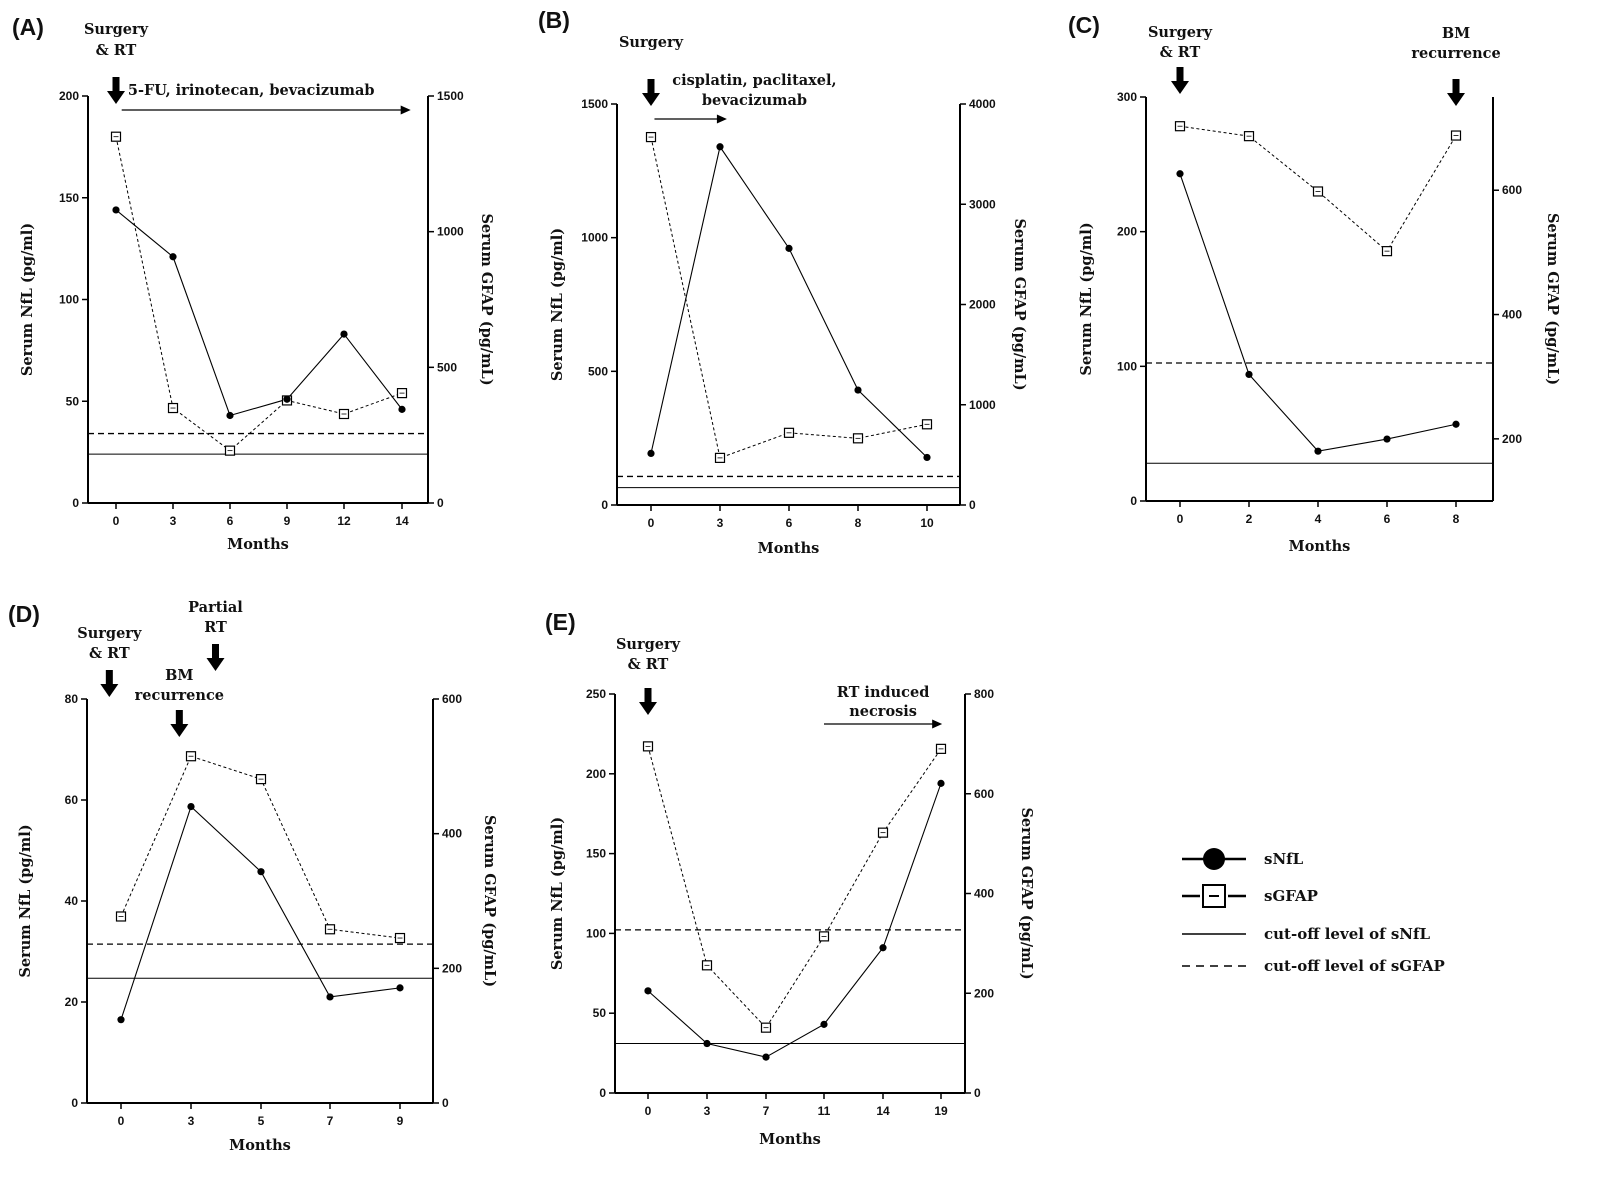  Describe the element at coordinates (984, 694) in the screenshot. I see `y2-tick-label: 800` at that location.